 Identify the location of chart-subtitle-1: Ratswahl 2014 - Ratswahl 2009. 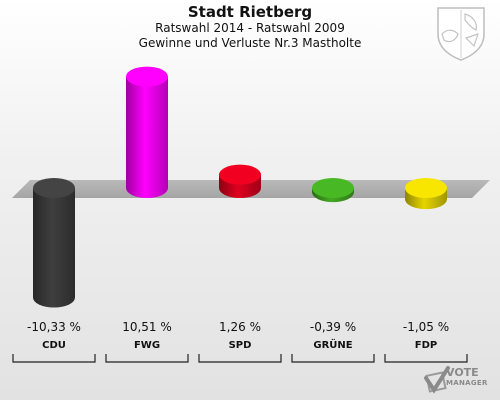
(250, 28).